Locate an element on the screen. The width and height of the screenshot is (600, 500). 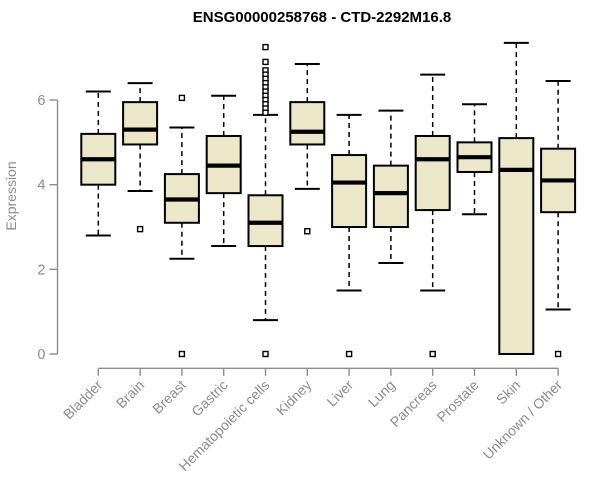
boxplot-breast is located at coordinates (181, 226).